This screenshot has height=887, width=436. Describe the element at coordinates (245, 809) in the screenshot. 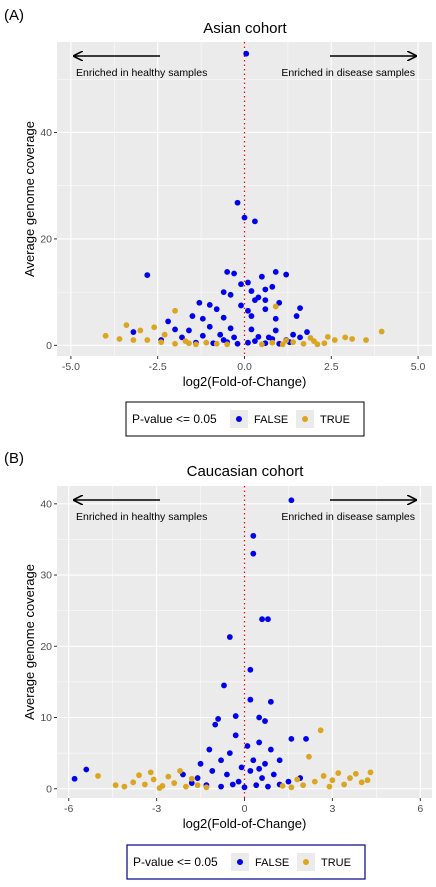

I see `x-tick-label: 0` at that location.